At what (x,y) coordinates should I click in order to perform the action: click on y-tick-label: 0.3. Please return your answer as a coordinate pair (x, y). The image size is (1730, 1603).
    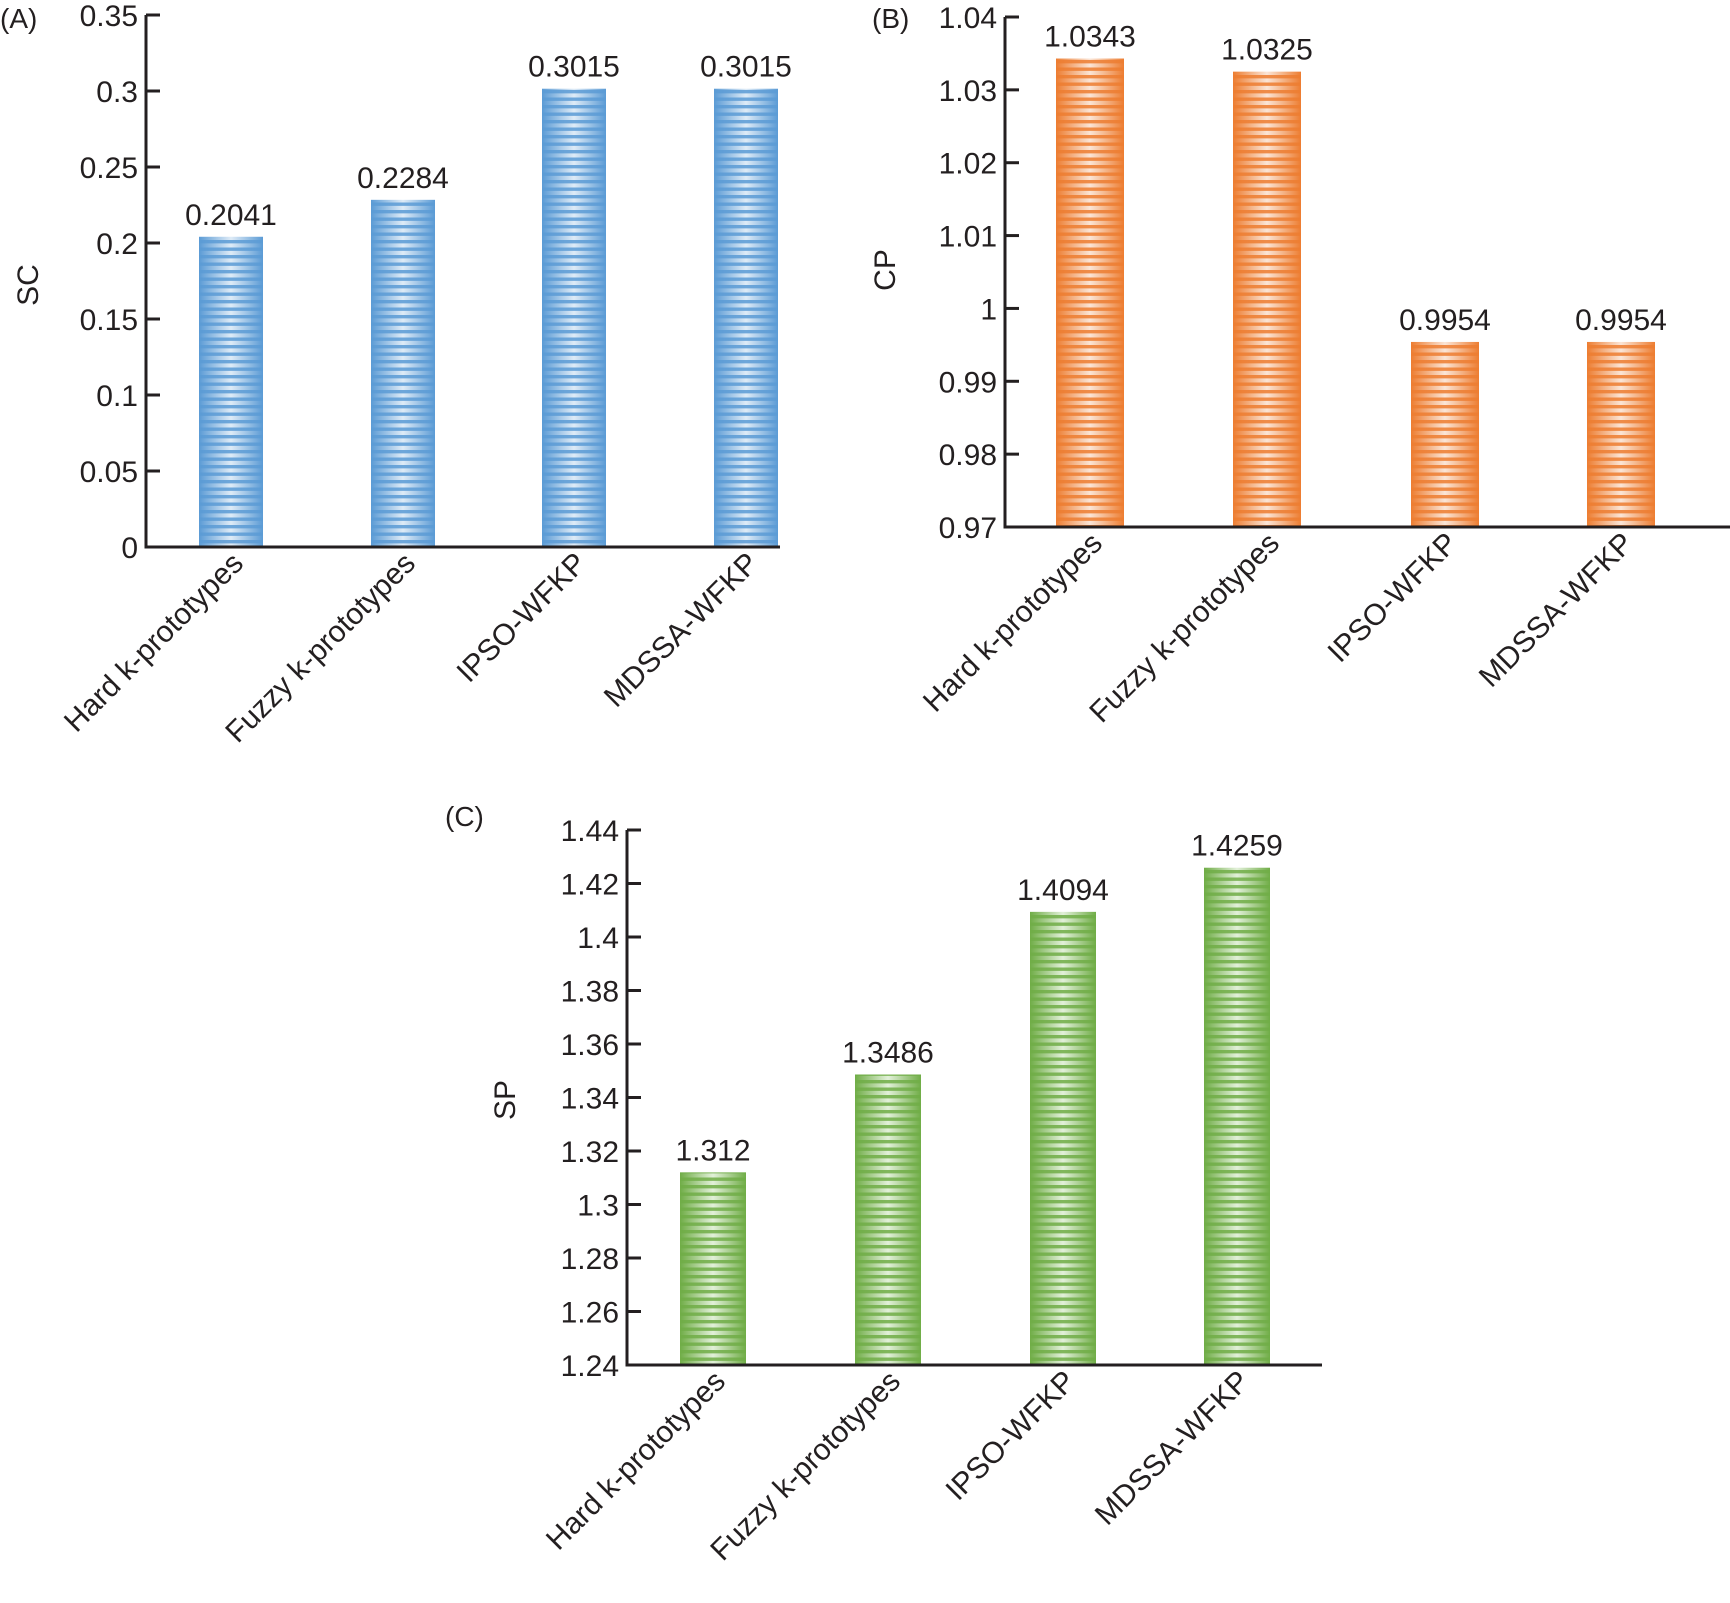
    Looking at the image, I should click on (117, 92).